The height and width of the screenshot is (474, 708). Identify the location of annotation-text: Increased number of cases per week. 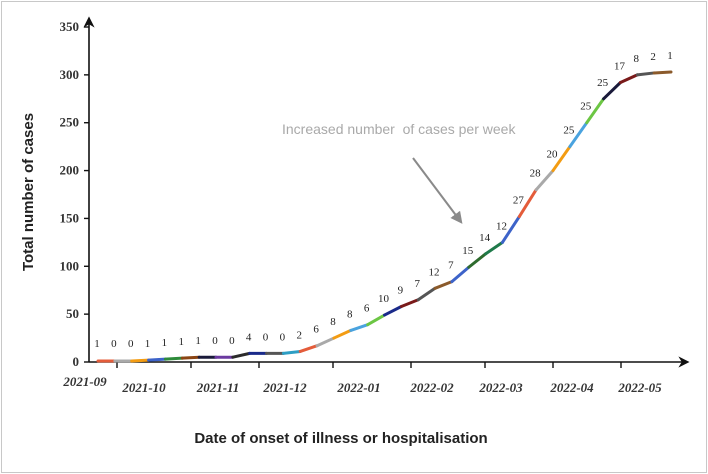
(399, 129).